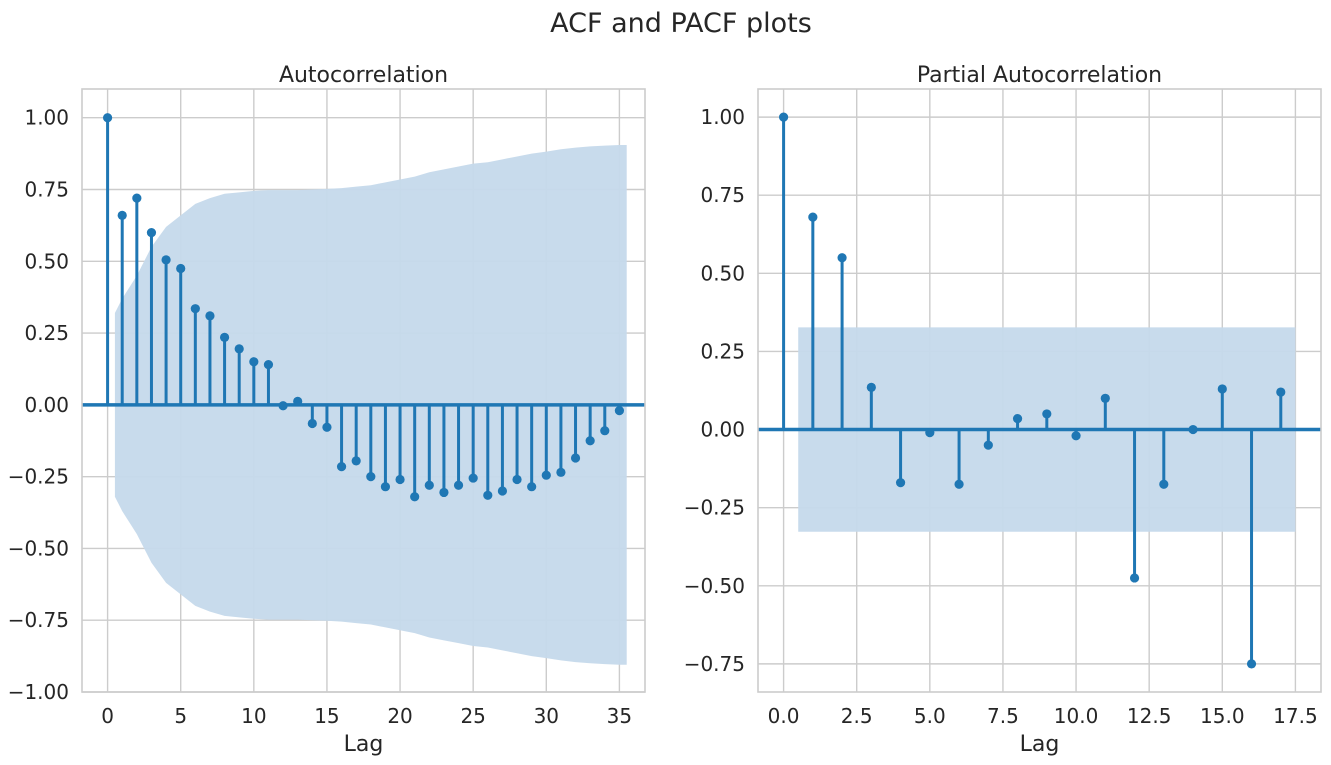  I want to click on acf-ytick-label: 0.50, so click(46, 261).